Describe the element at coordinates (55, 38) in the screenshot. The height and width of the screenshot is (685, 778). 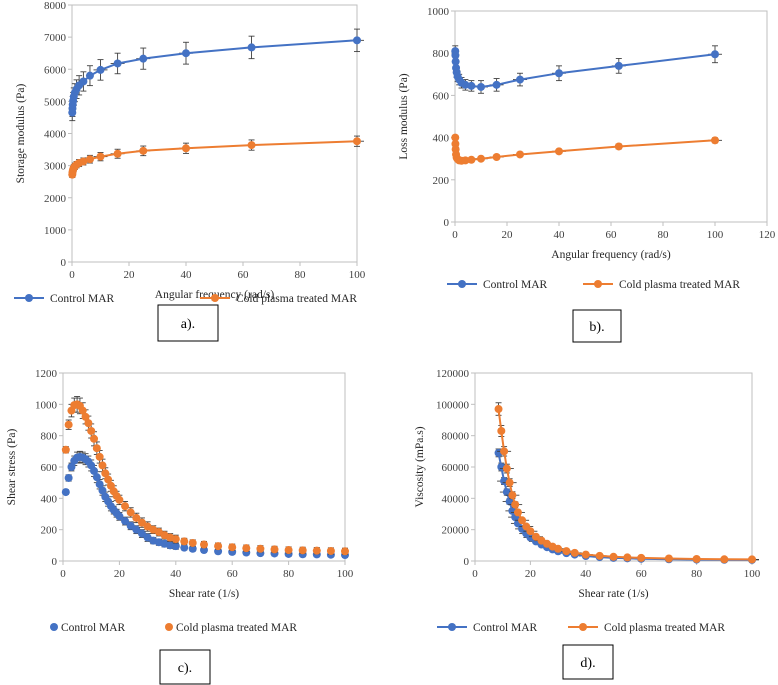
I see `y-tick-label: 7000` at that location.